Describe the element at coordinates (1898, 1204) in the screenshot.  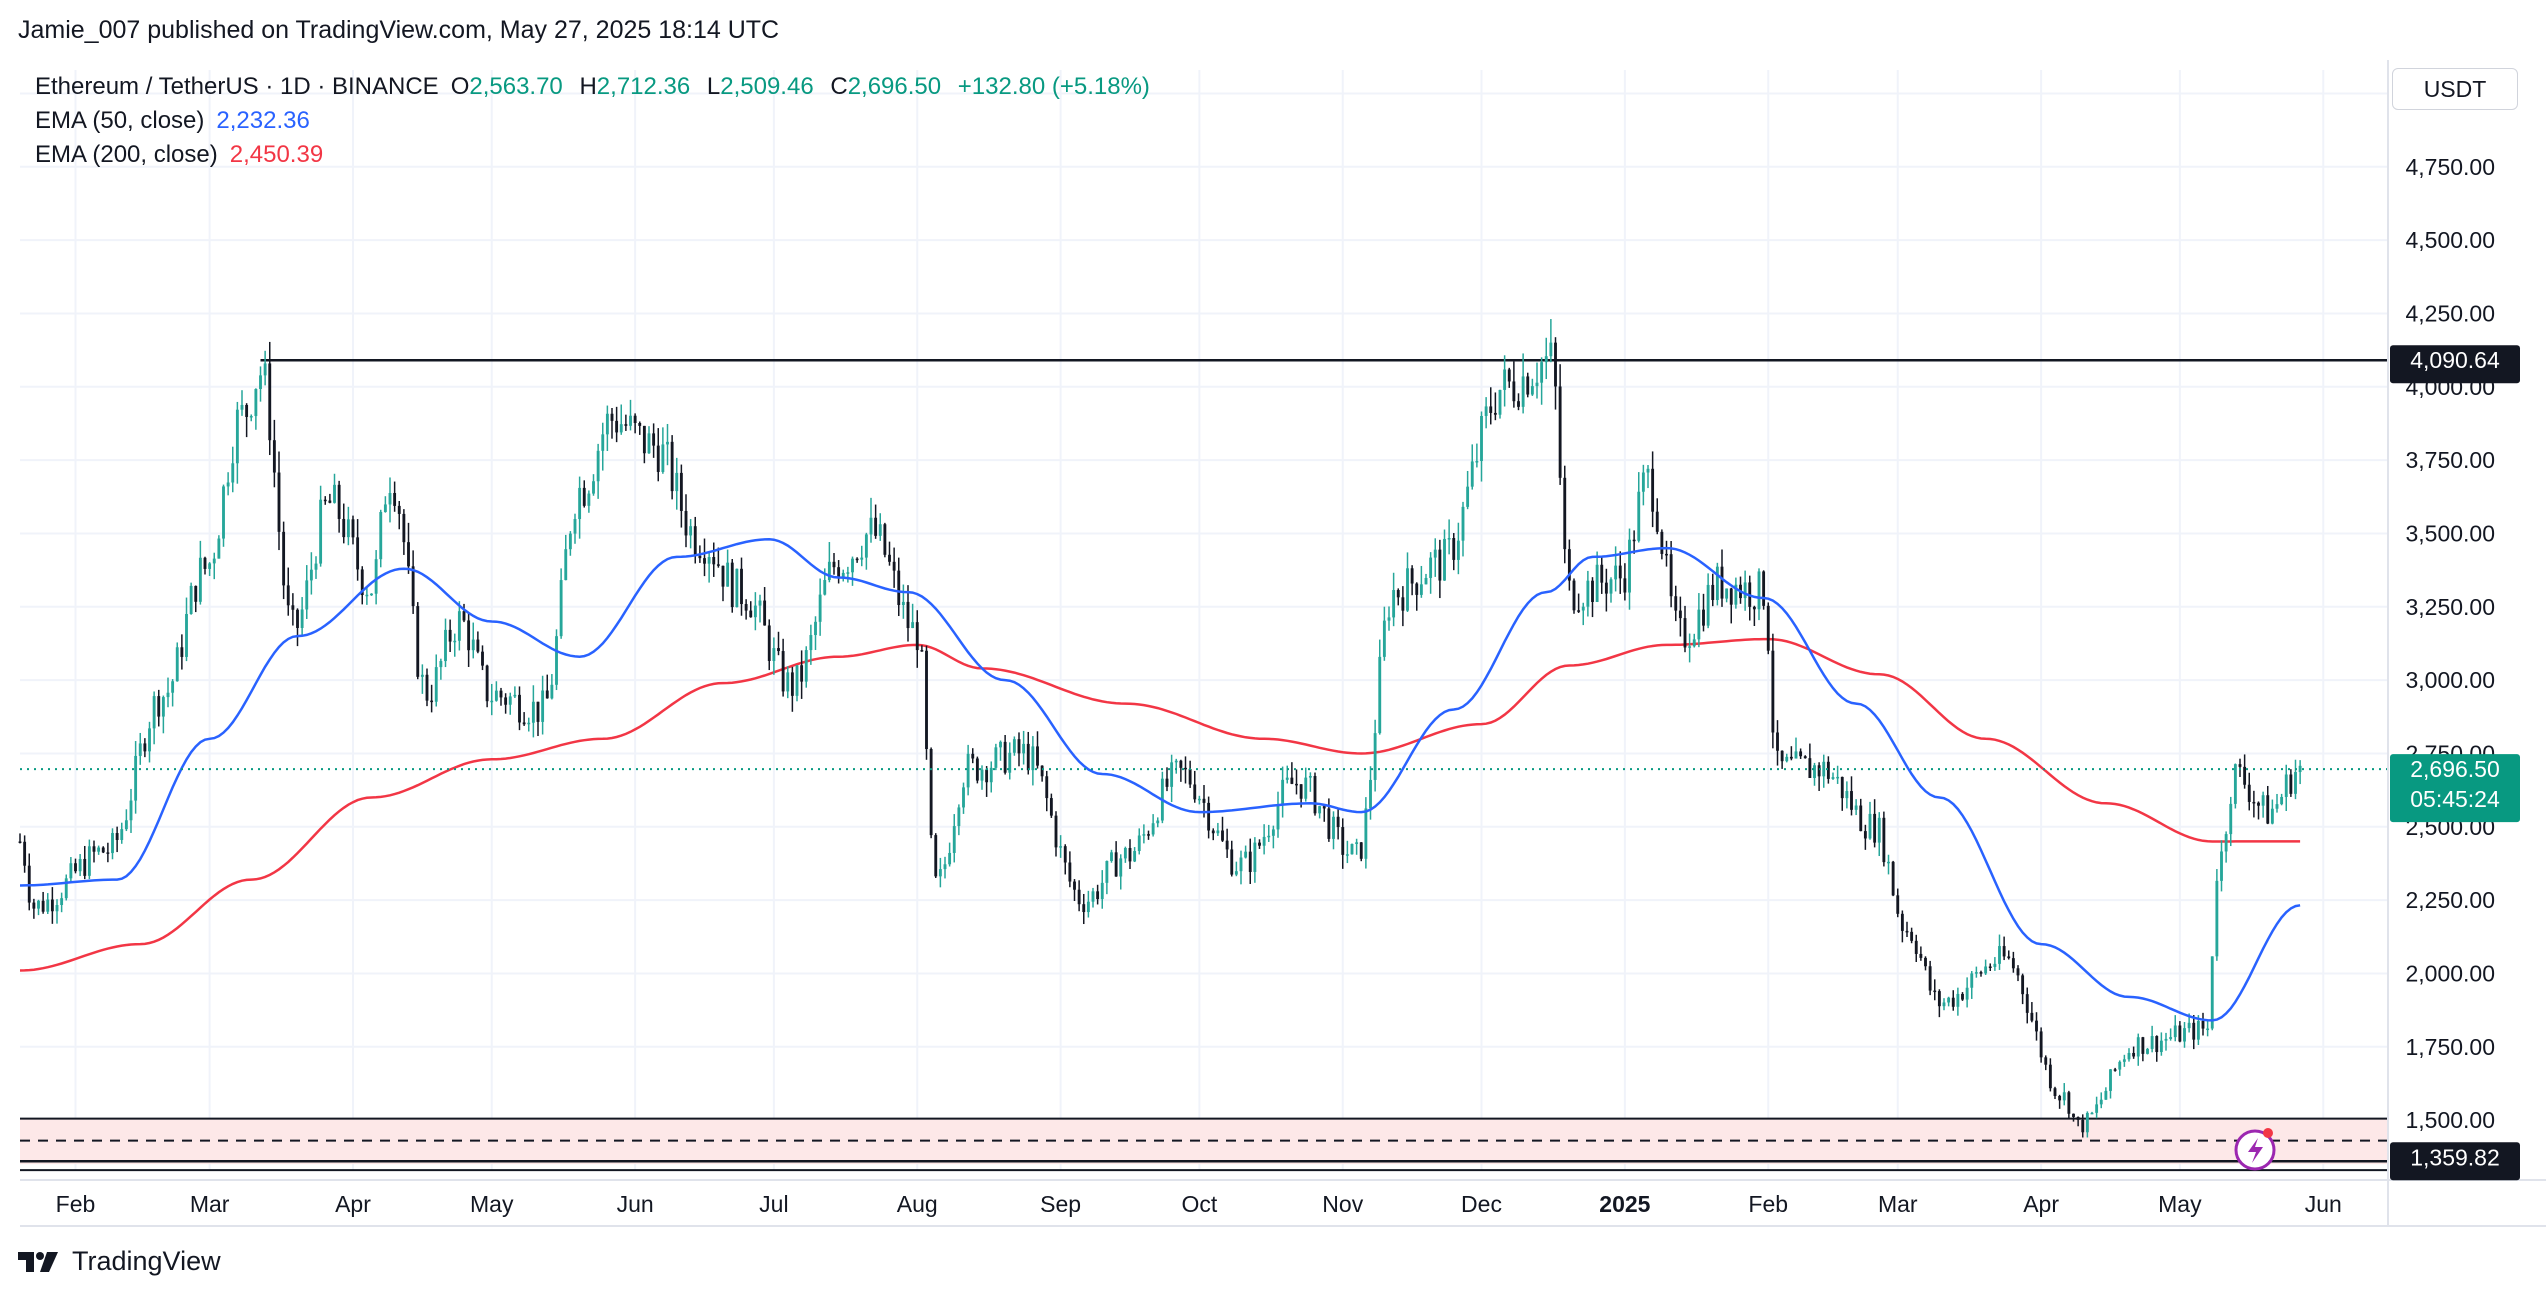
I see `x-tick-label: Mar` at that location.